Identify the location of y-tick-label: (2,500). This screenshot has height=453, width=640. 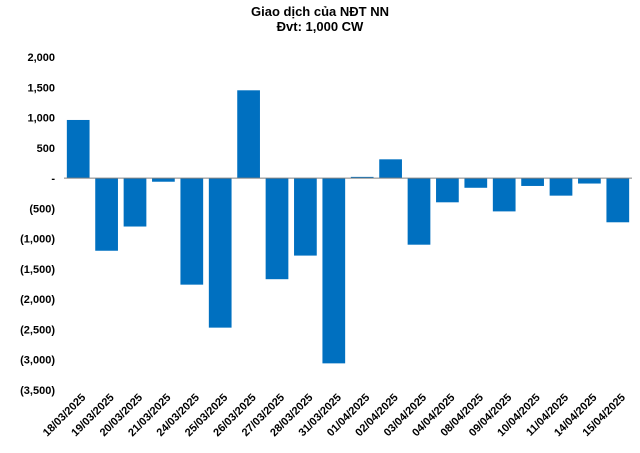
(37, 330).